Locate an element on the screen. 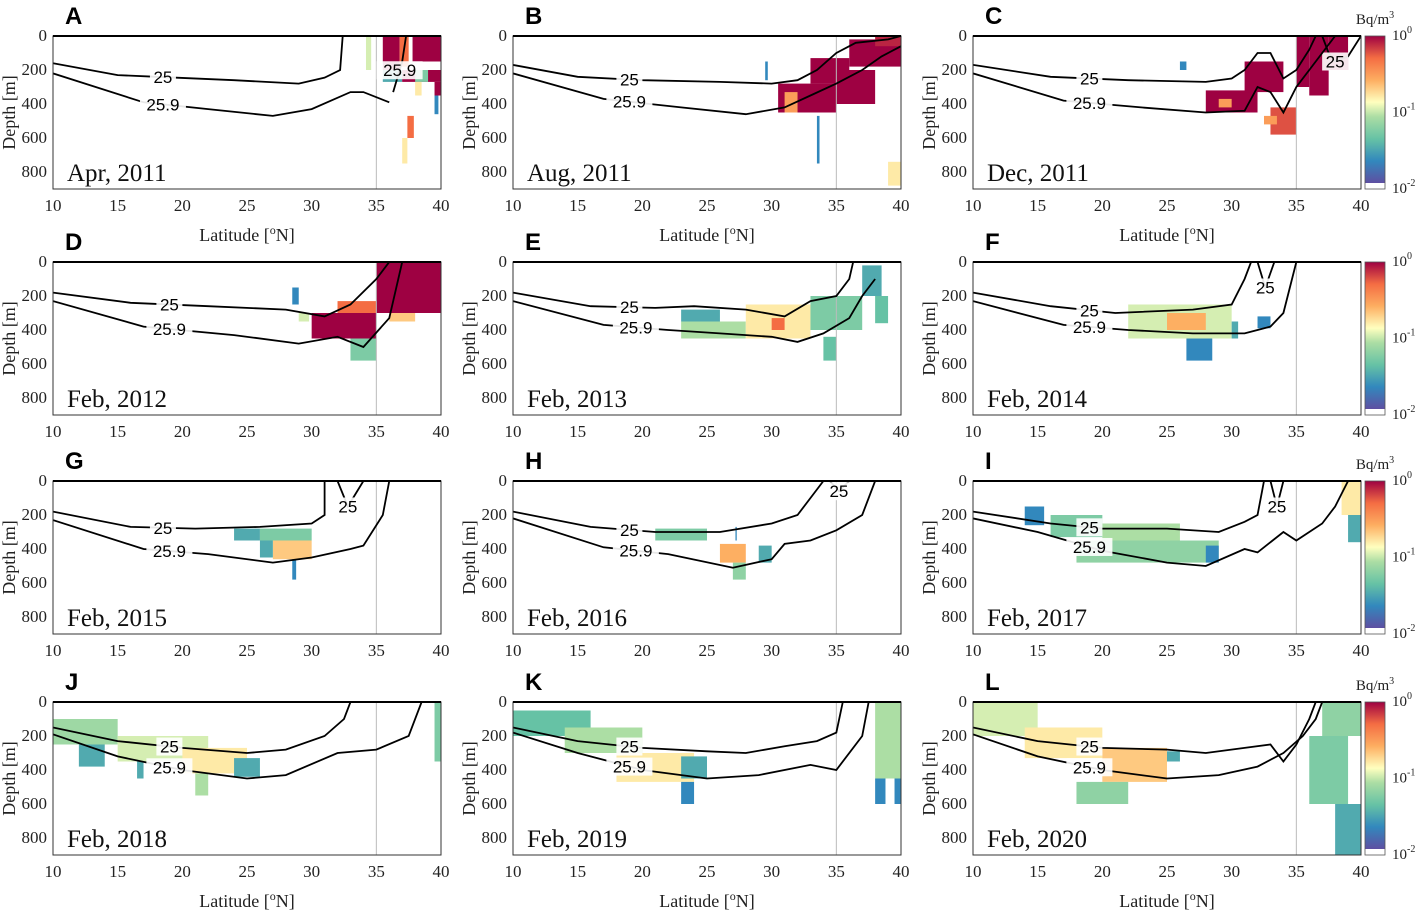  plot-area: 25 25 25.9 is located at coordinates (1167, 112).